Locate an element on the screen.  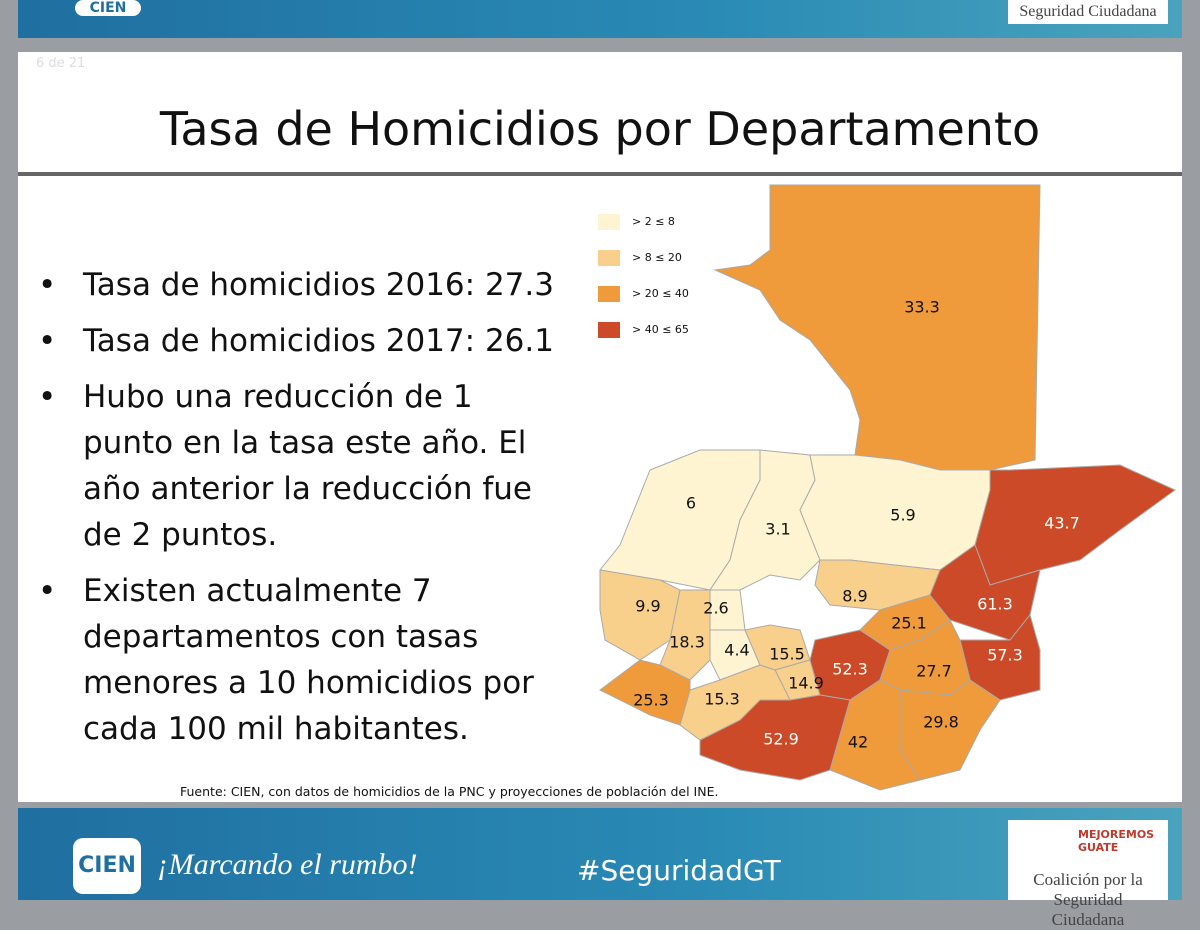
top-partner: Seguridad Ciudadana is located at coordinates (1088, 12).